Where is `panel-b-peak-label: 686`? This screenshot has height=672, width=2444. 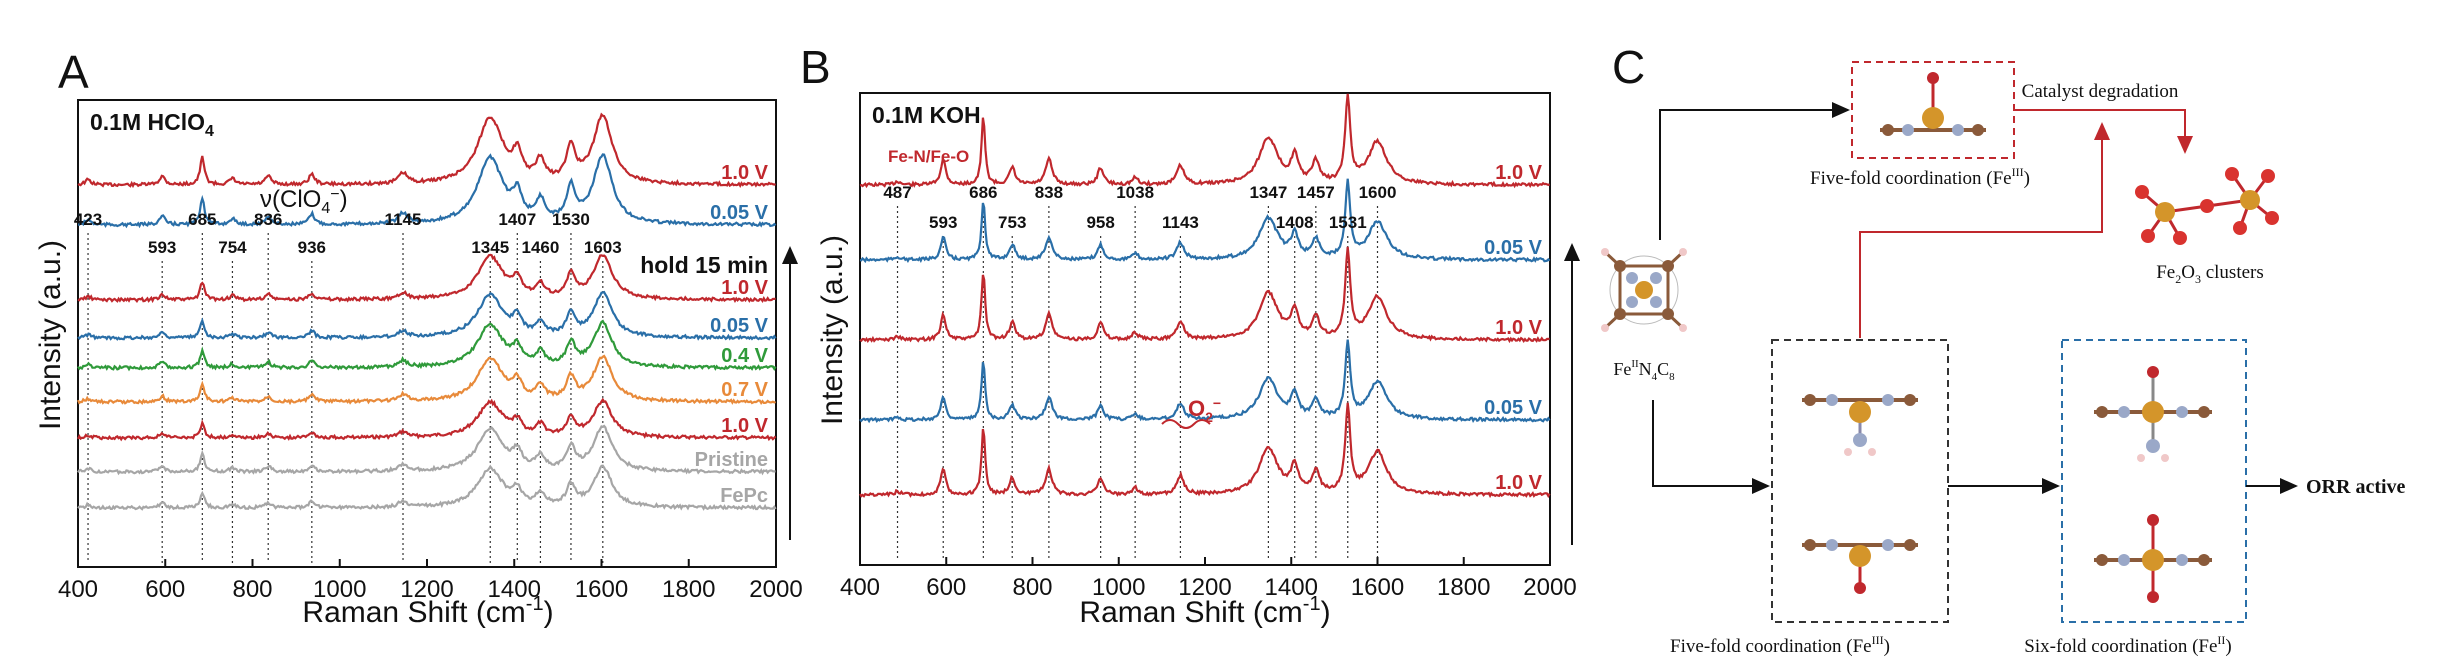 panel-b-peak-label: 686 is located at coordinates (983, 192).